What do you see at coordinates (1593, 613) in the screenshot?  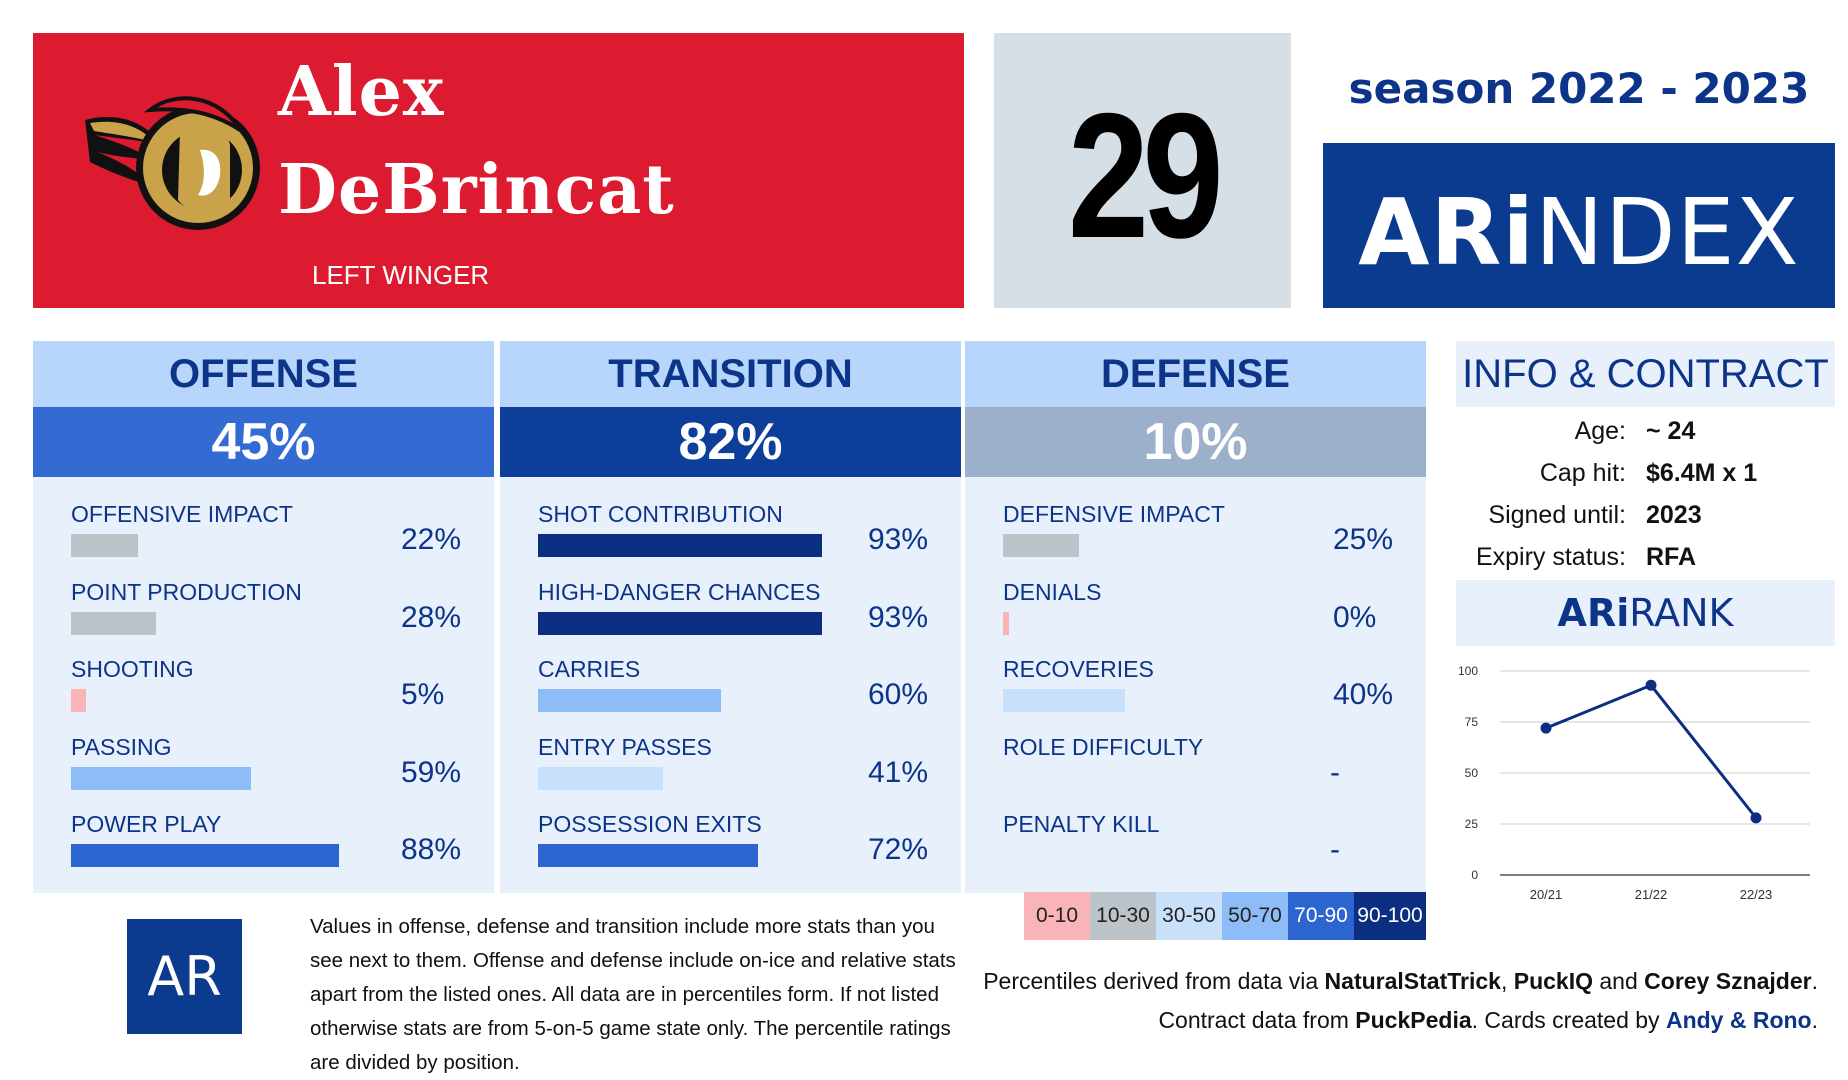 I see `rank-prefix: ARi` at bounding box center [1593, 613].